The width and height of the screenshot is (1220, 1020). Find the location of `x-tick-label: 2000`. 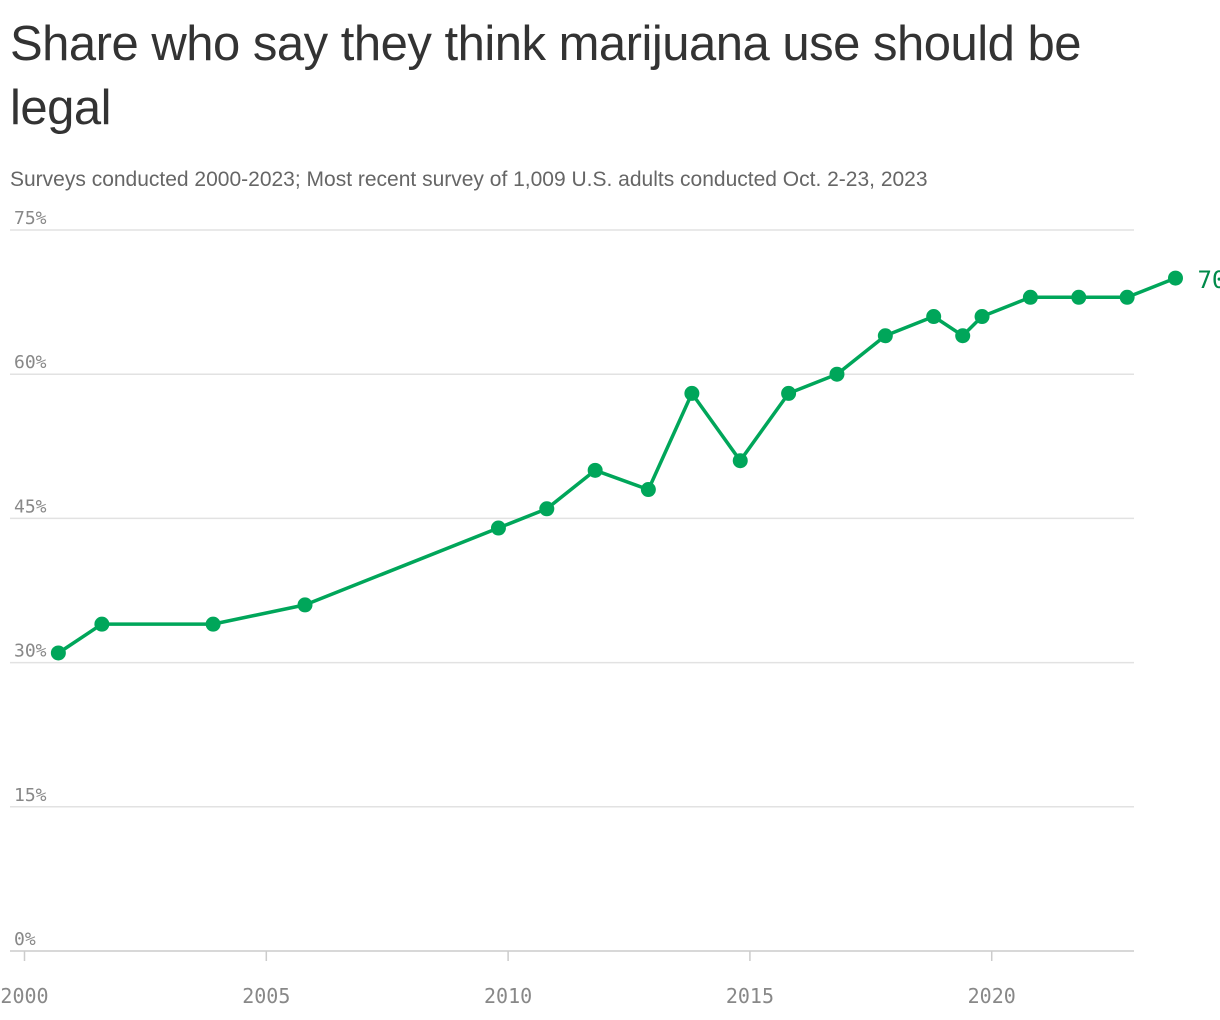

x-tick-label: 2000 is located at coordinates (24, 996).